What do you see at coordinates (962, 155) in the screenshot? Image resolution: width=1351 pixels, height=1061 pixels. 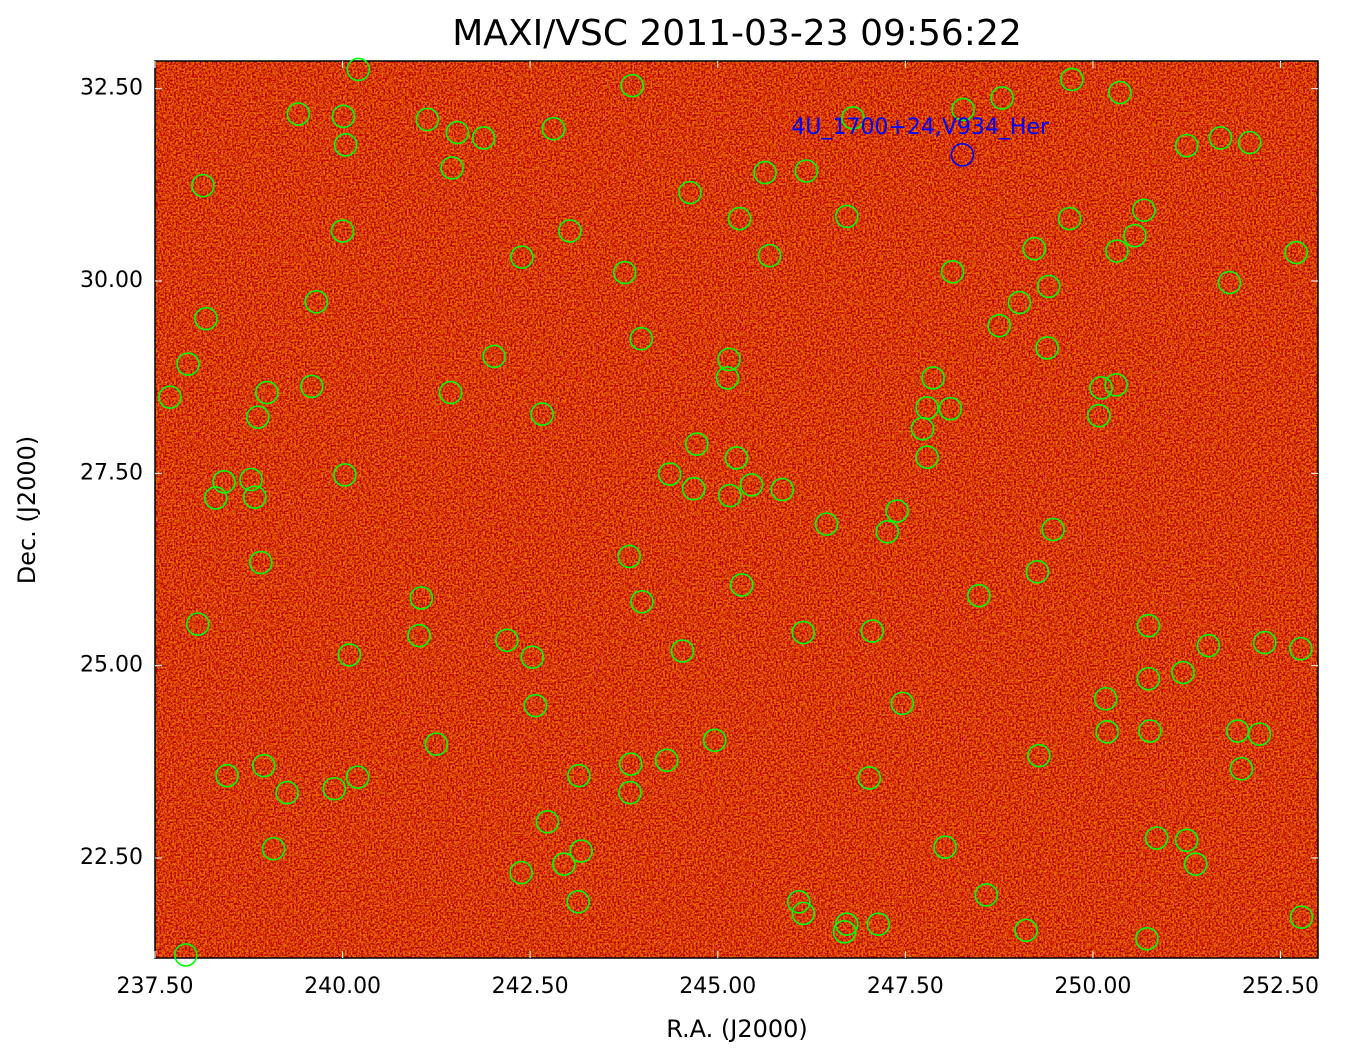 I see `target-marker` at bounding box center [962, 155].